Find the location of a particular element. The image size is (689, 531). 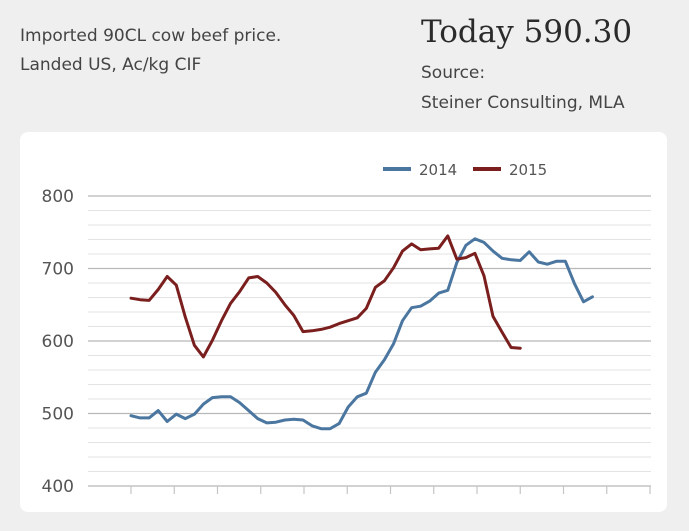

subtitle-line-1: Imported 90CL cow beef price. is located at coordinates (151, 36).